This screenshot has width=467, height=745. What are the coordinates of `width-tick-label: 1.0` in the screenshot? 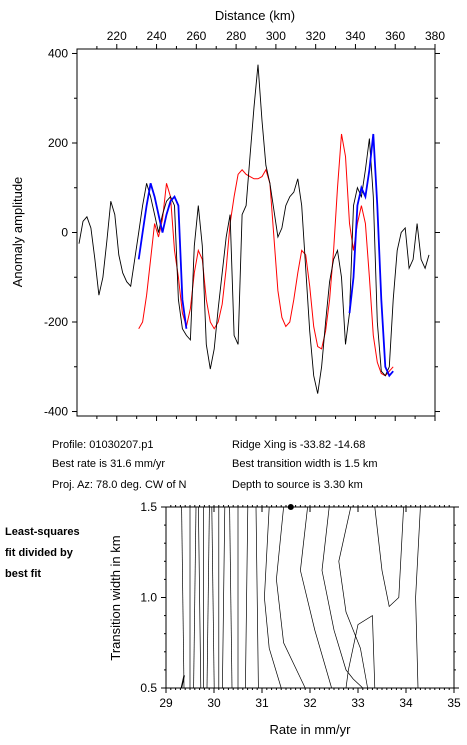 It's located at (148, 598).